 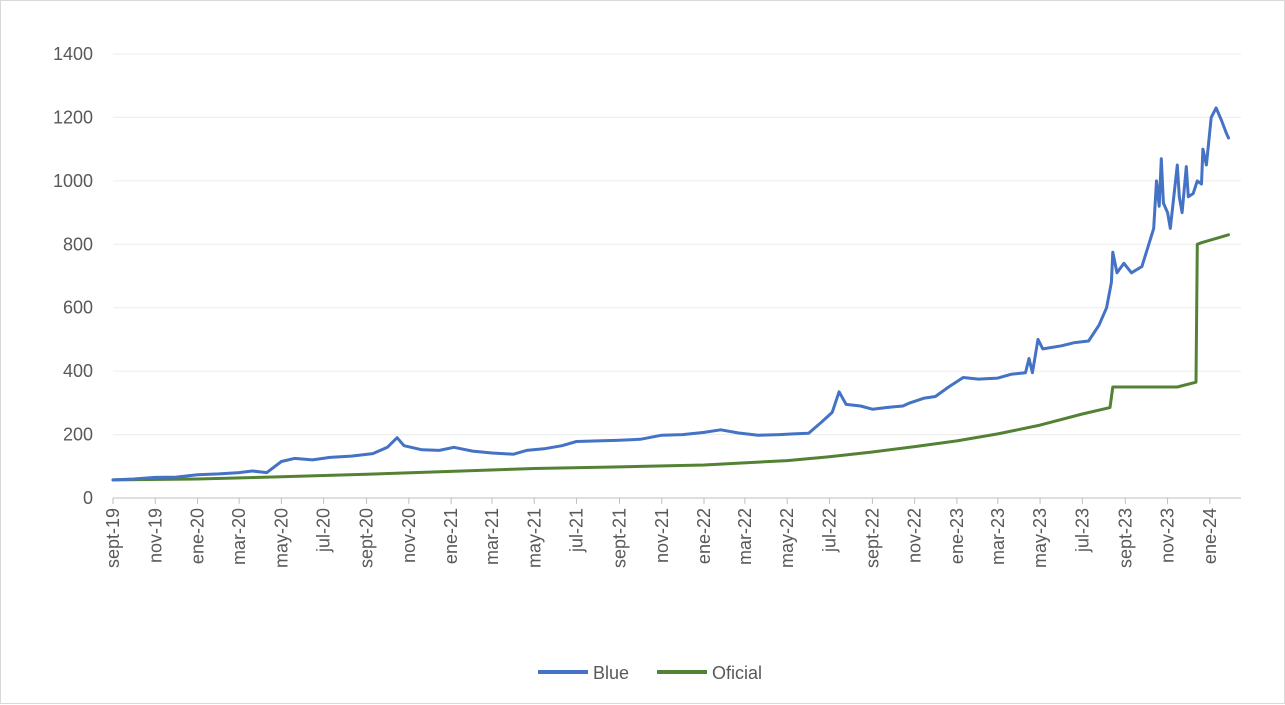 I want to click on y-tick-label: 200, so click(x=78, y=435).